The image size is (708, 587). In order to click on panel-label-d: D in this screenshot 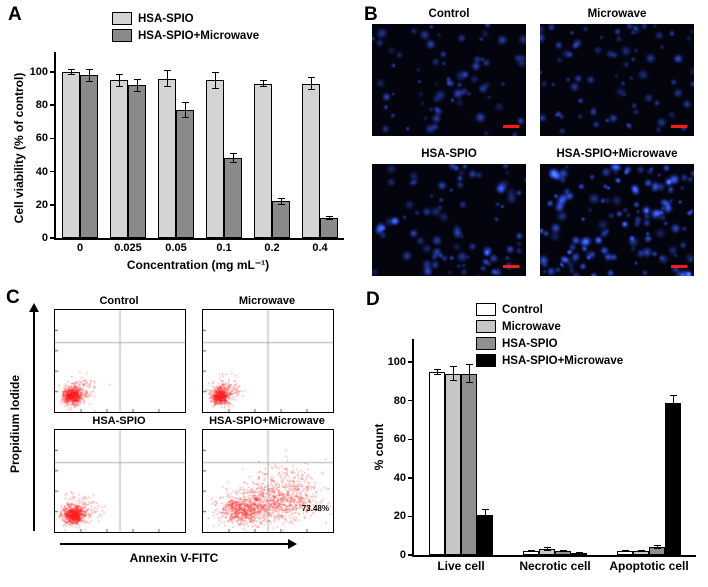, I will do `click(373, 299)`.